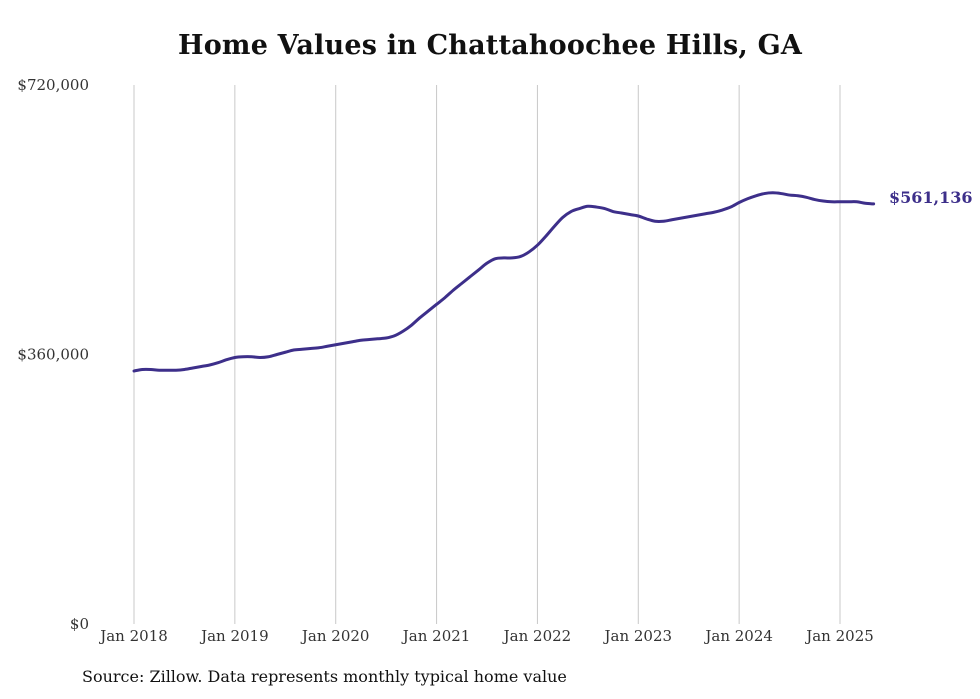 This screenshot has width=980, height=699. I want to click on x-tick-label: Jan 2019, so click(234, 636).